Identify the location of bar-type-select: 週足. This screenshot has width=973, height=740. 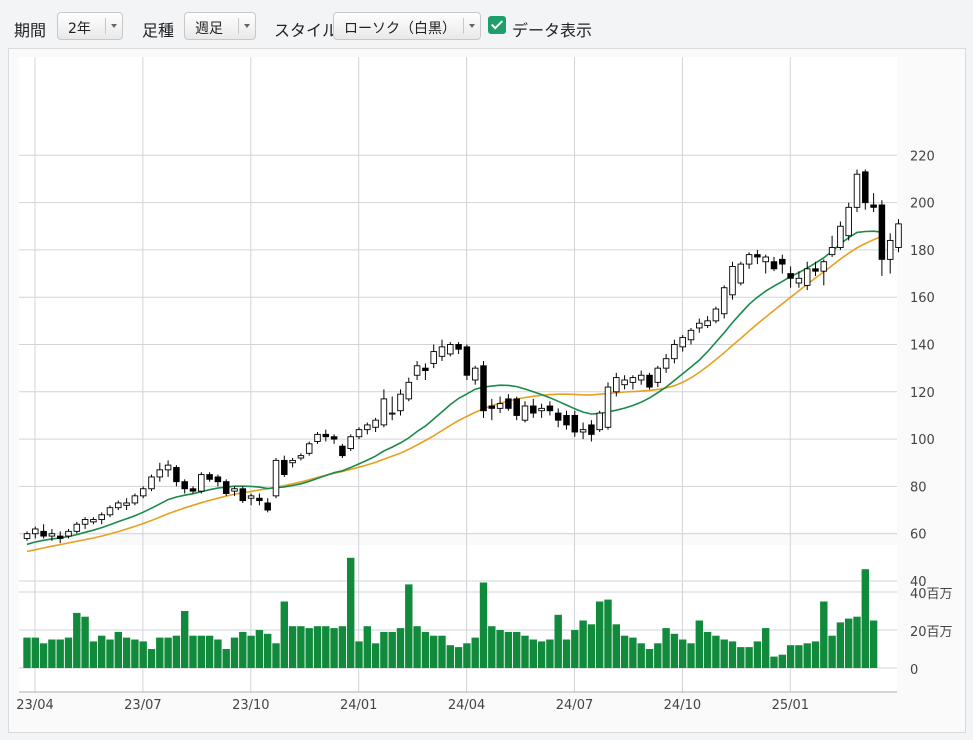
(220, 26).